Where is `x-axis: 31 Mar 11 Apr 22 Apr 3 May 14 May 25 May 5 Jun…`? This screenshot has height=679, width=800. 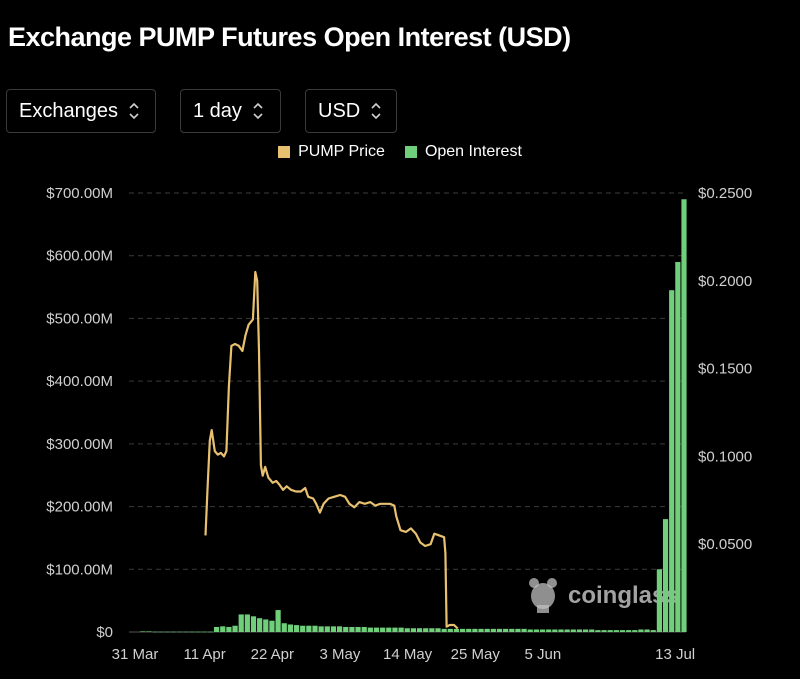 x-axis: 31 Mar 11 Apr 22 Apr 3 May 14 May 25 May 5 Jun… is located at coordinates (403, 654).